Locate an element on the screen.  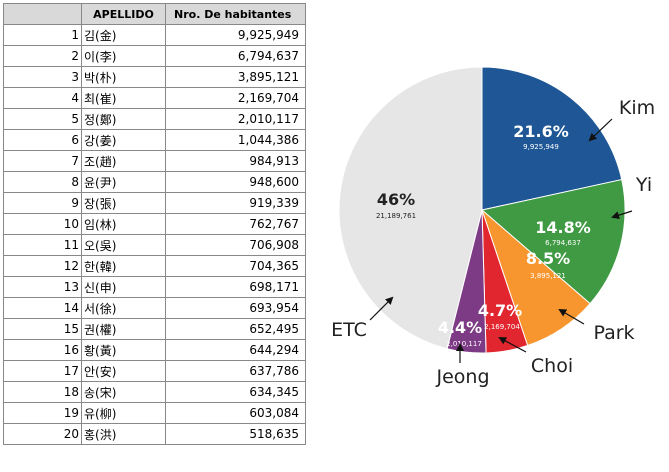
cell-surname: 홍(洪) is located at coordinates (123, 434).